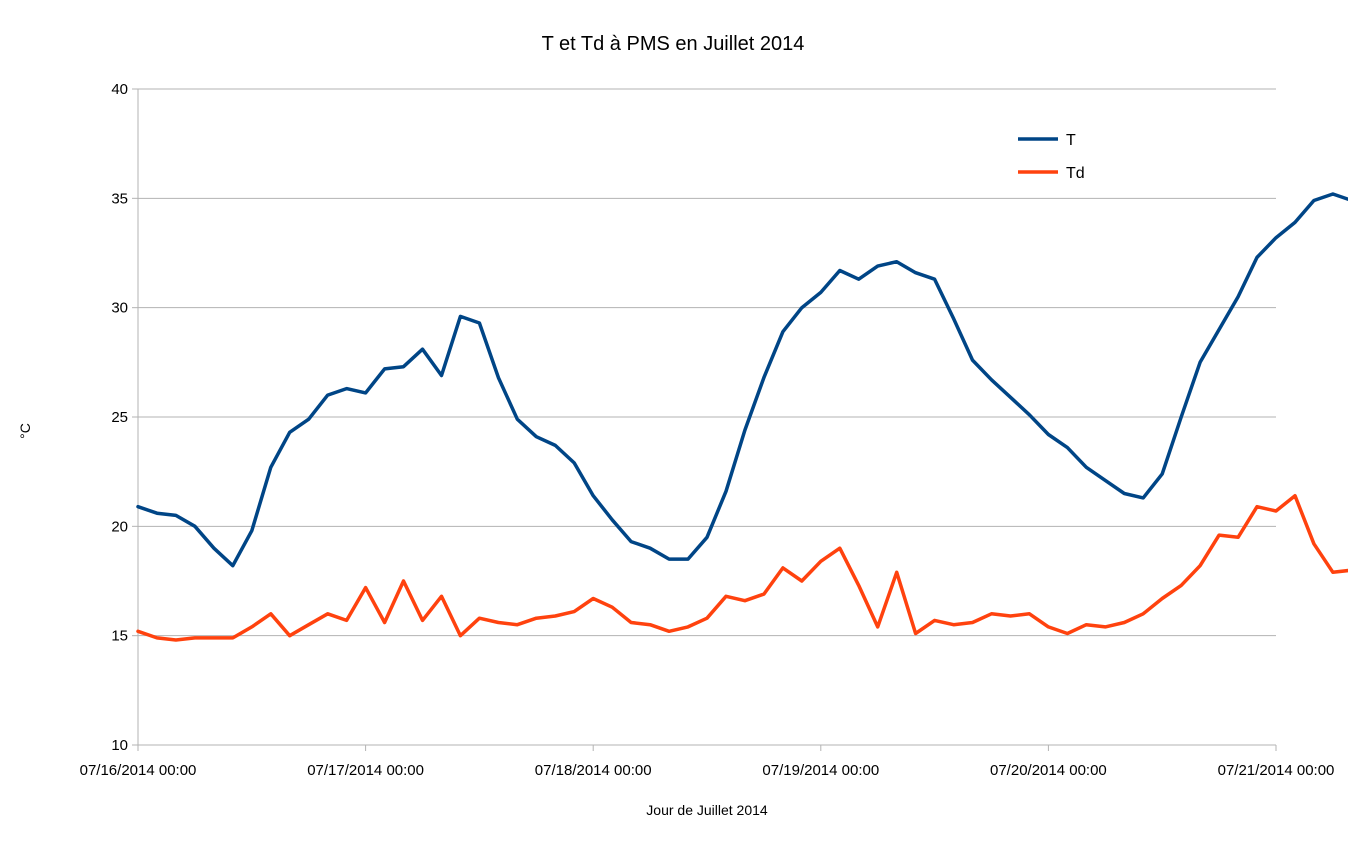 This screenshot has height=850, width=1348. I want to click on legend-label-t: T, so click(1071, 140).